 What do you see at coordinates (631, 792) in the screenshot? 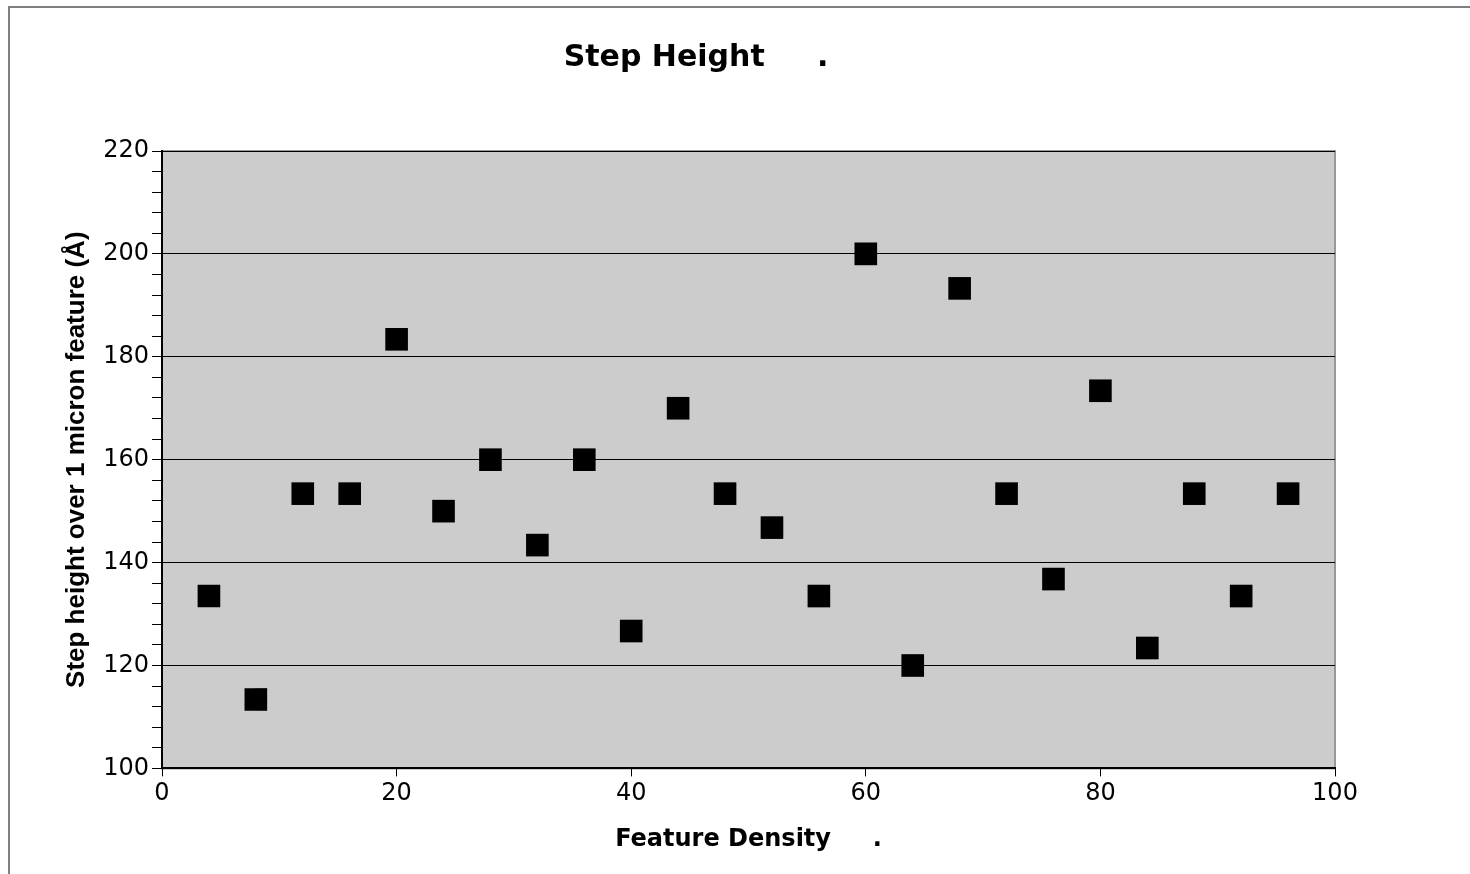
I see `x-tick-label: 40` at bounding box center [631, 792].